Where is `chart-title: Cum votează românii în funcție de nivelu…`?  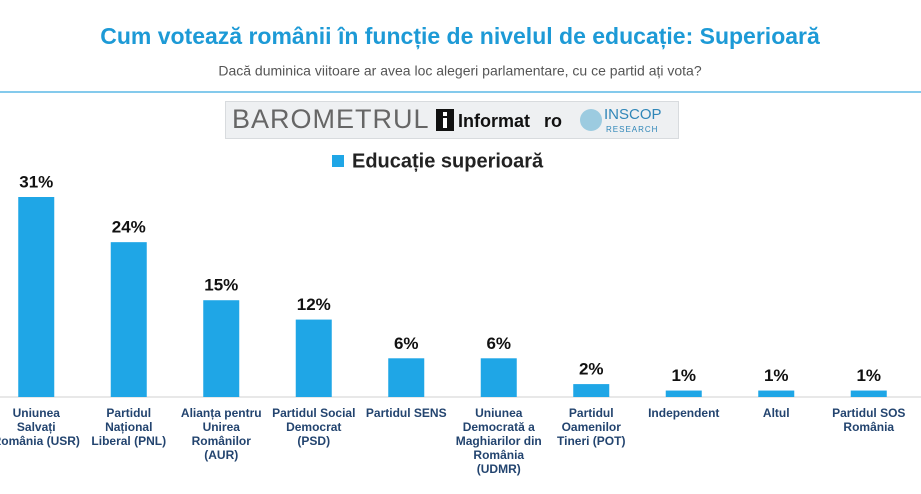
chart-title: Cum votează românii în funcție de nivelu… is located at coordinates (460, 36).